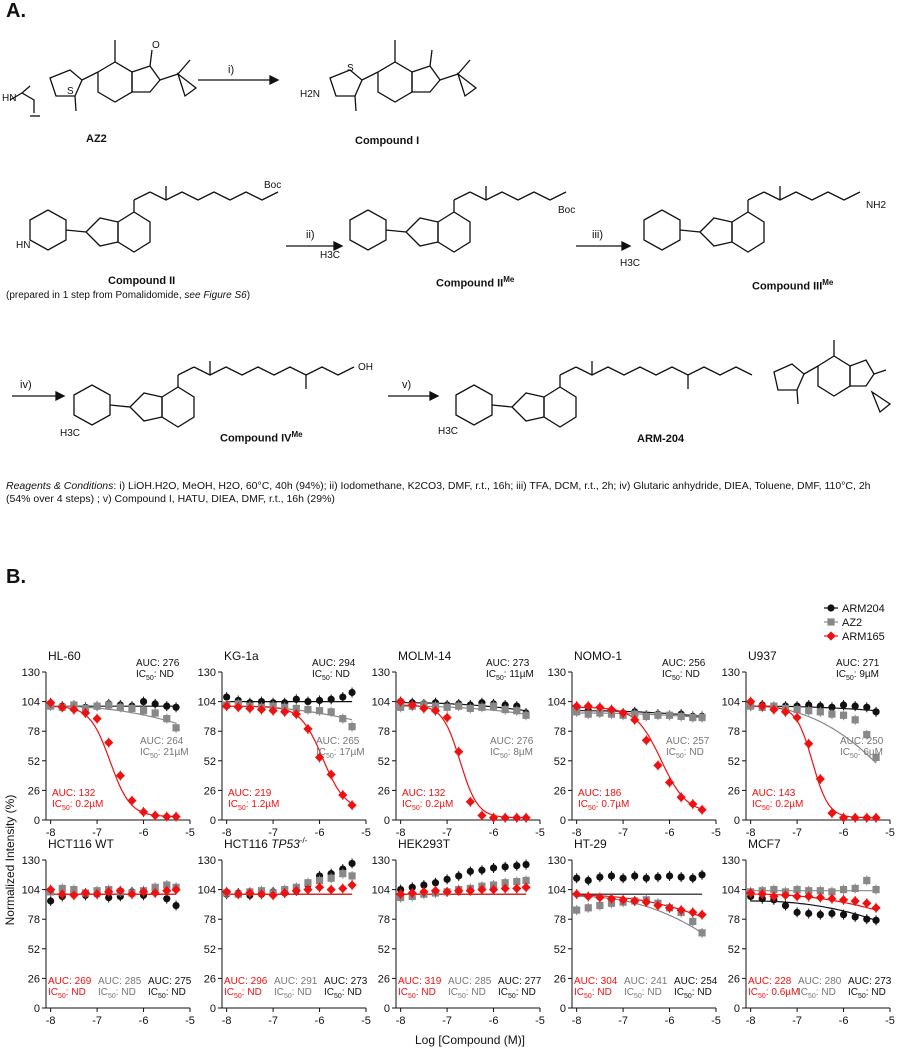 The image size is (897, 1050). I want to click on panel-4-ytick-label: 26, so click(560, 791).